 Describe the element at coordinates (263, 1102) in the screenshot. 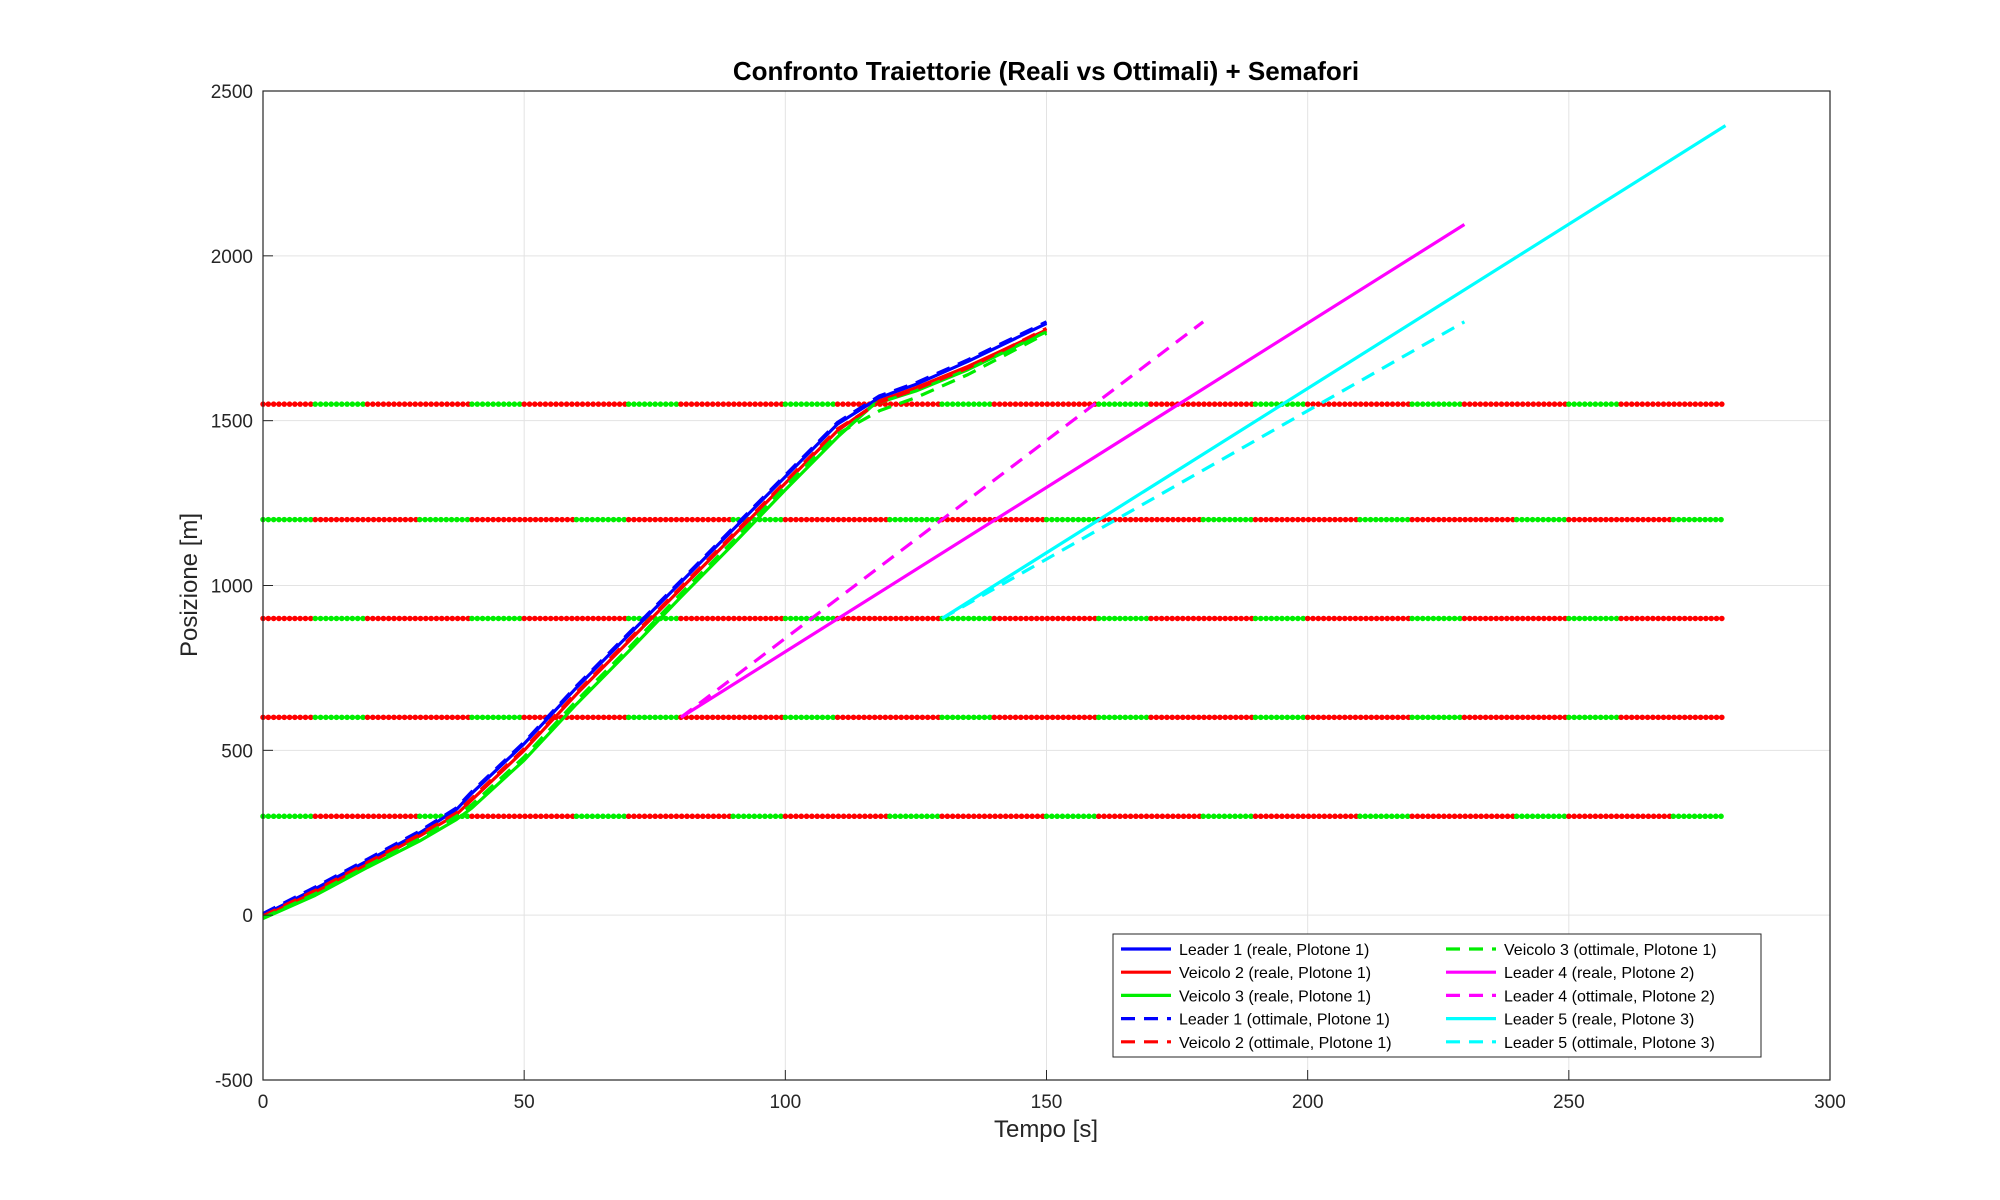

I see `x-tick-label: 0` at that location.